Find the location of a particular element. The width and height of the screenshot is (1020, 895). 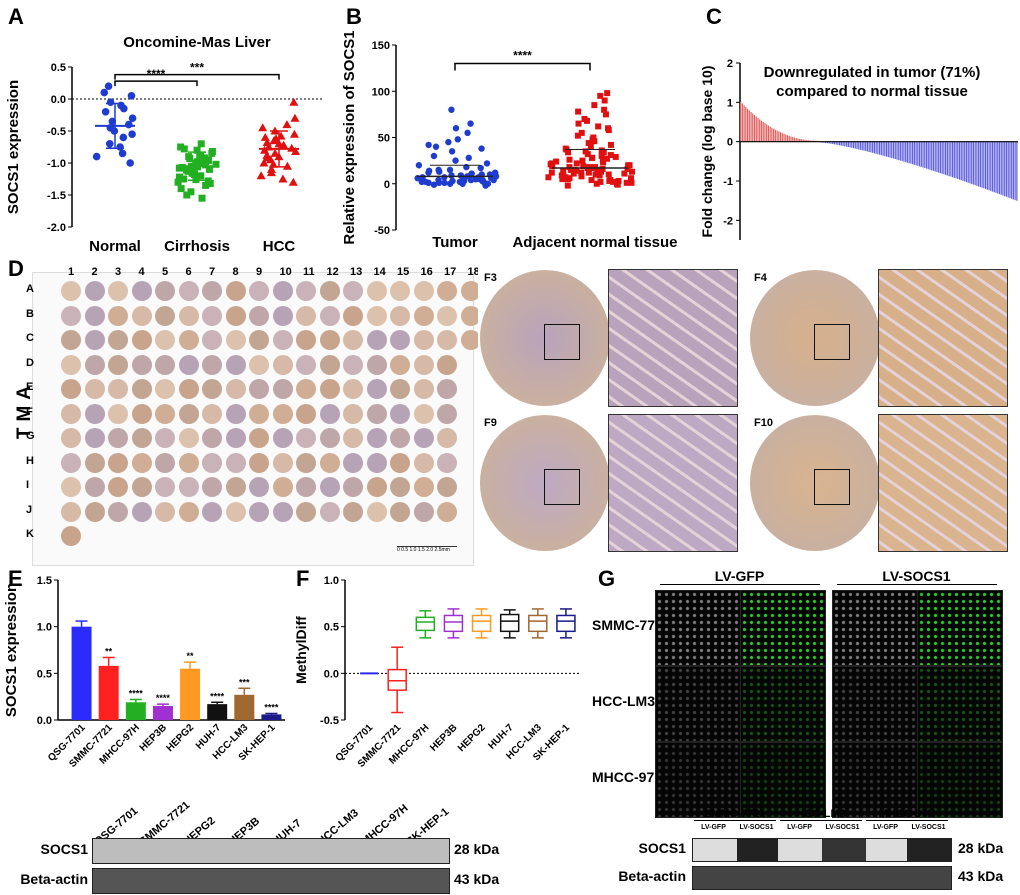

blot-g-group-label: MHCC-97H is located at coordinates (907, 814).